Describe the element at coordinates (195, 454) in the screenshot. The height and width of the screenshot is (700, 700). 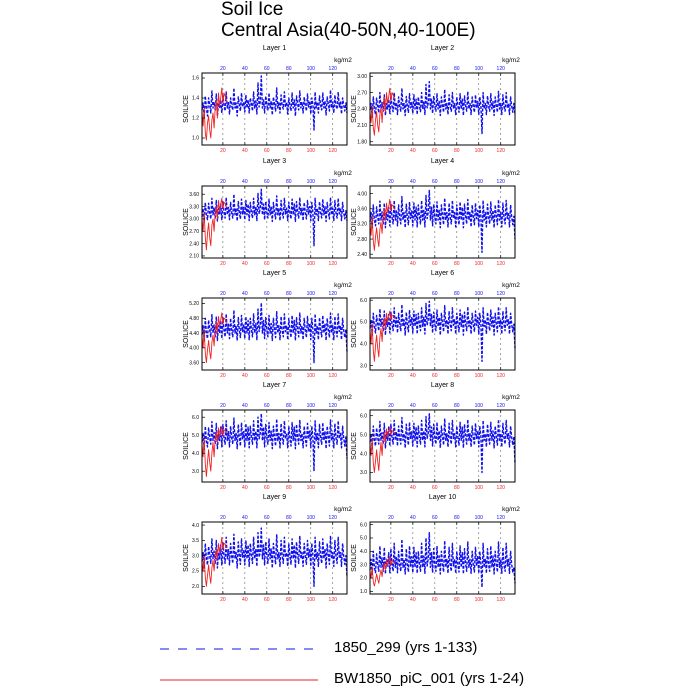
I see `y-tick-label: 4.0` at that location.